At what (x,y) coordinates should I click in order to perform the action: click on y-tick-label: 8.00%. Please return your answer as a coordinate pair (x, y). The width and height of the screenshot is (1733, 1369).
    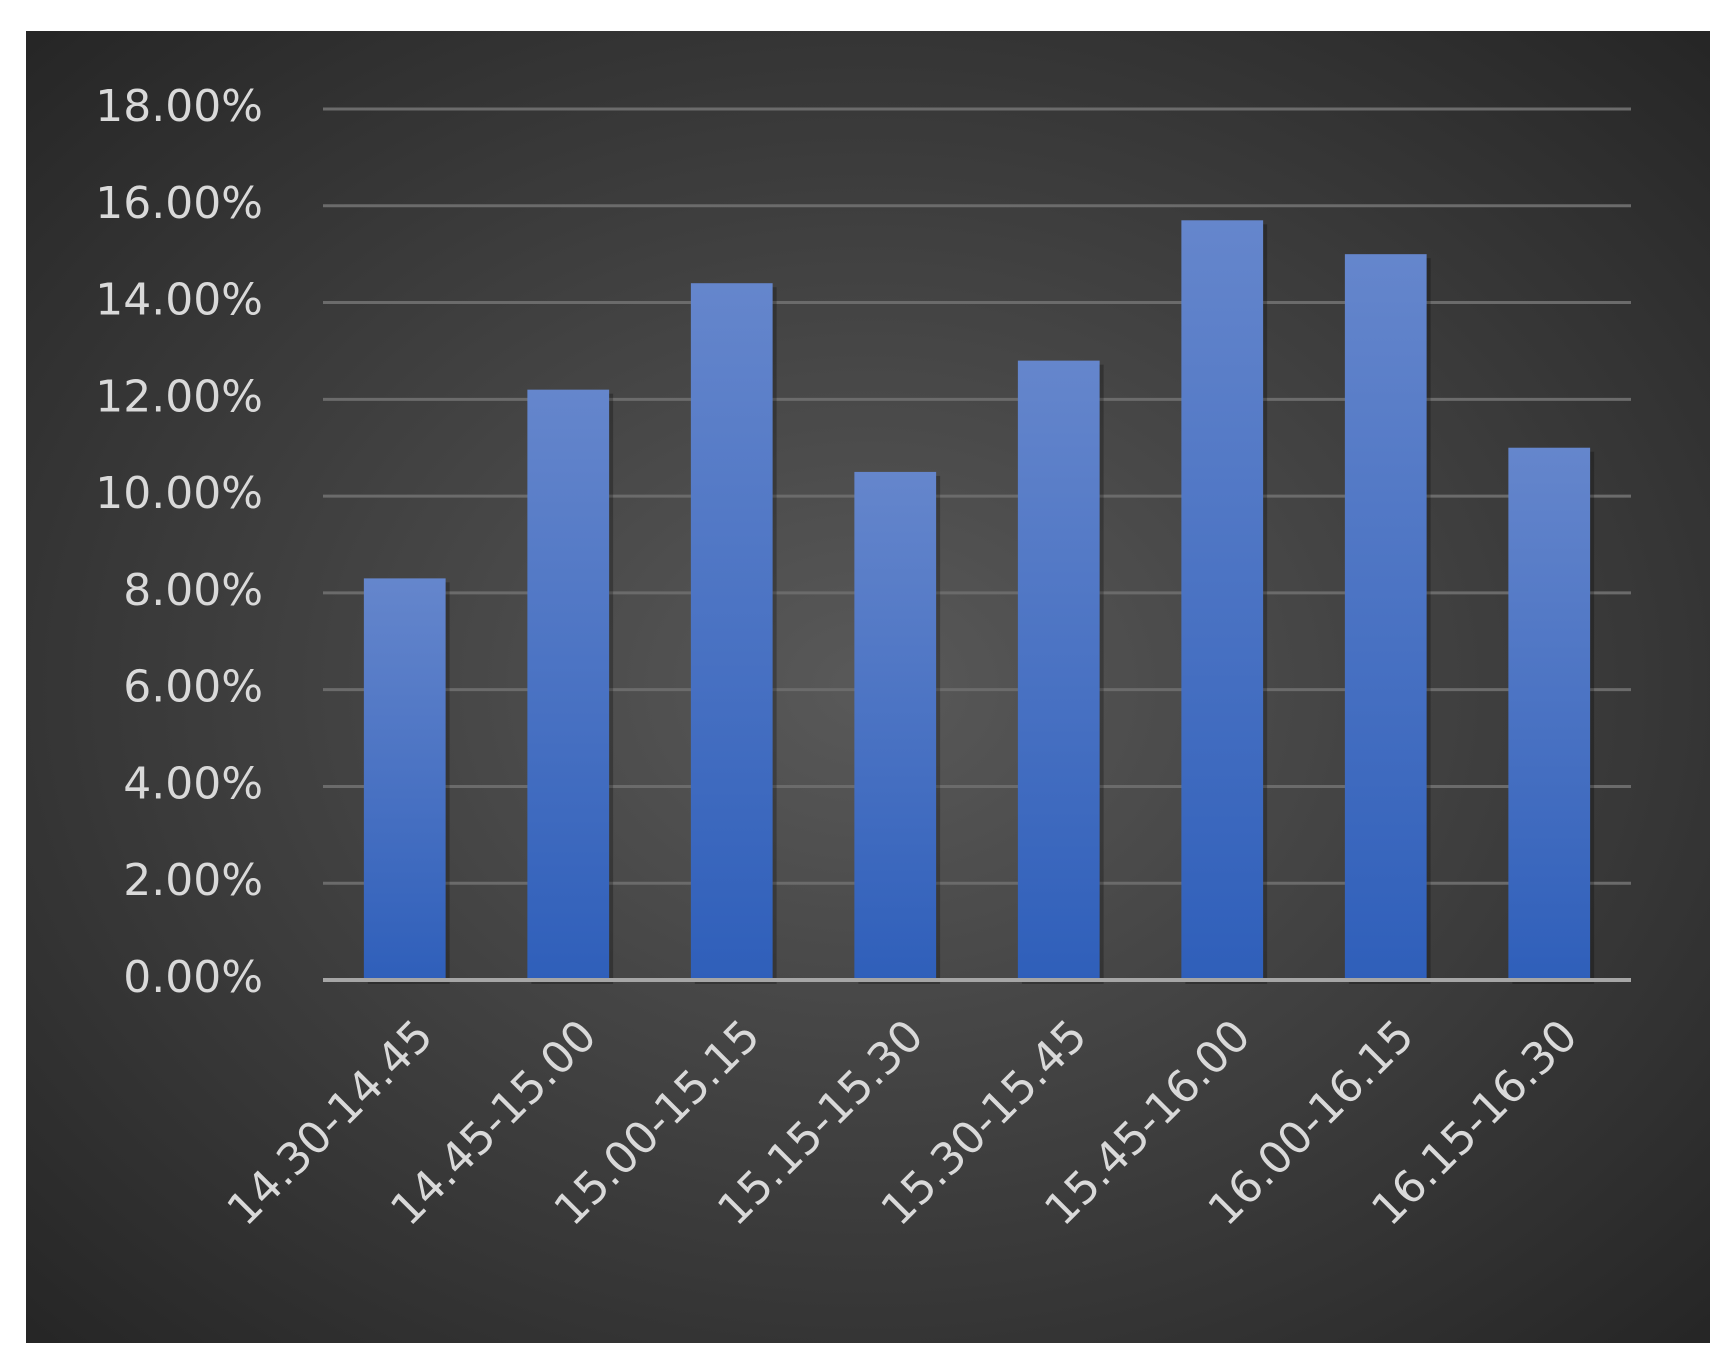
    Looking at the image, I should click on (193, 590).